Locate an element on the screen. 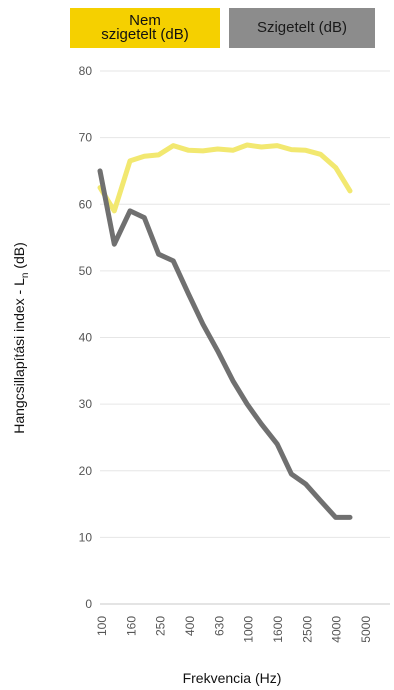  legend-label: Szigetelt (dB) is located at coordinates (302, 27).